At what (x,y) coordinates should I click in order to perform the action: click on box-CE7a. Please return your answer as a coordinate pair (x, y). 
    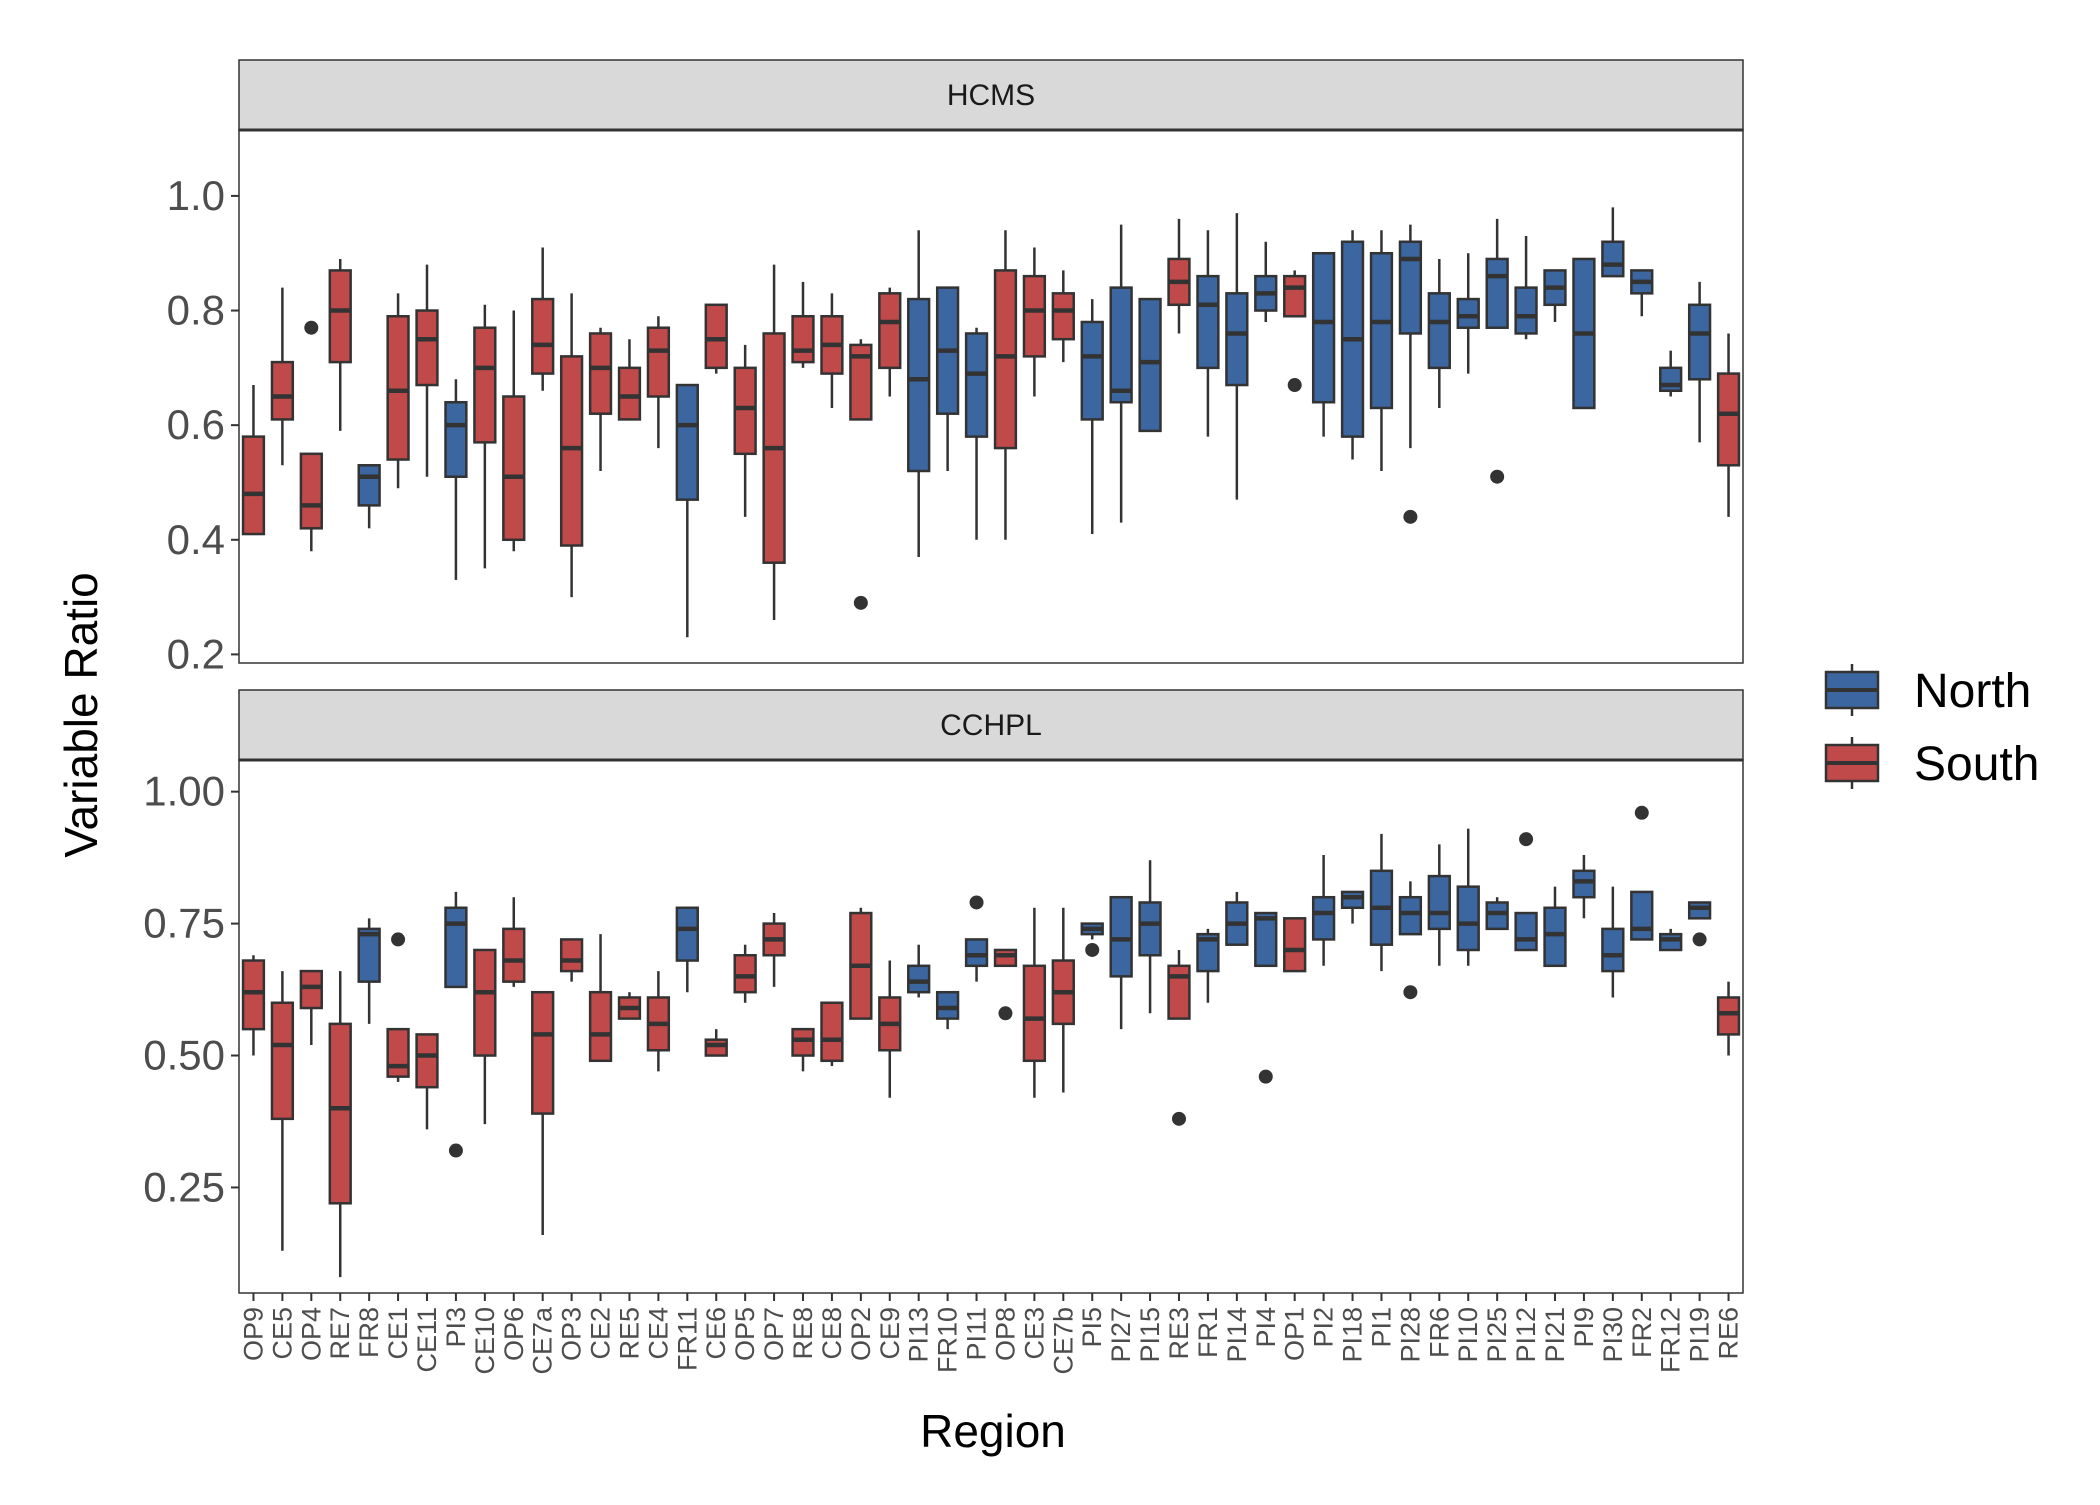
    Looking at the image, I should click on (543, 1112).